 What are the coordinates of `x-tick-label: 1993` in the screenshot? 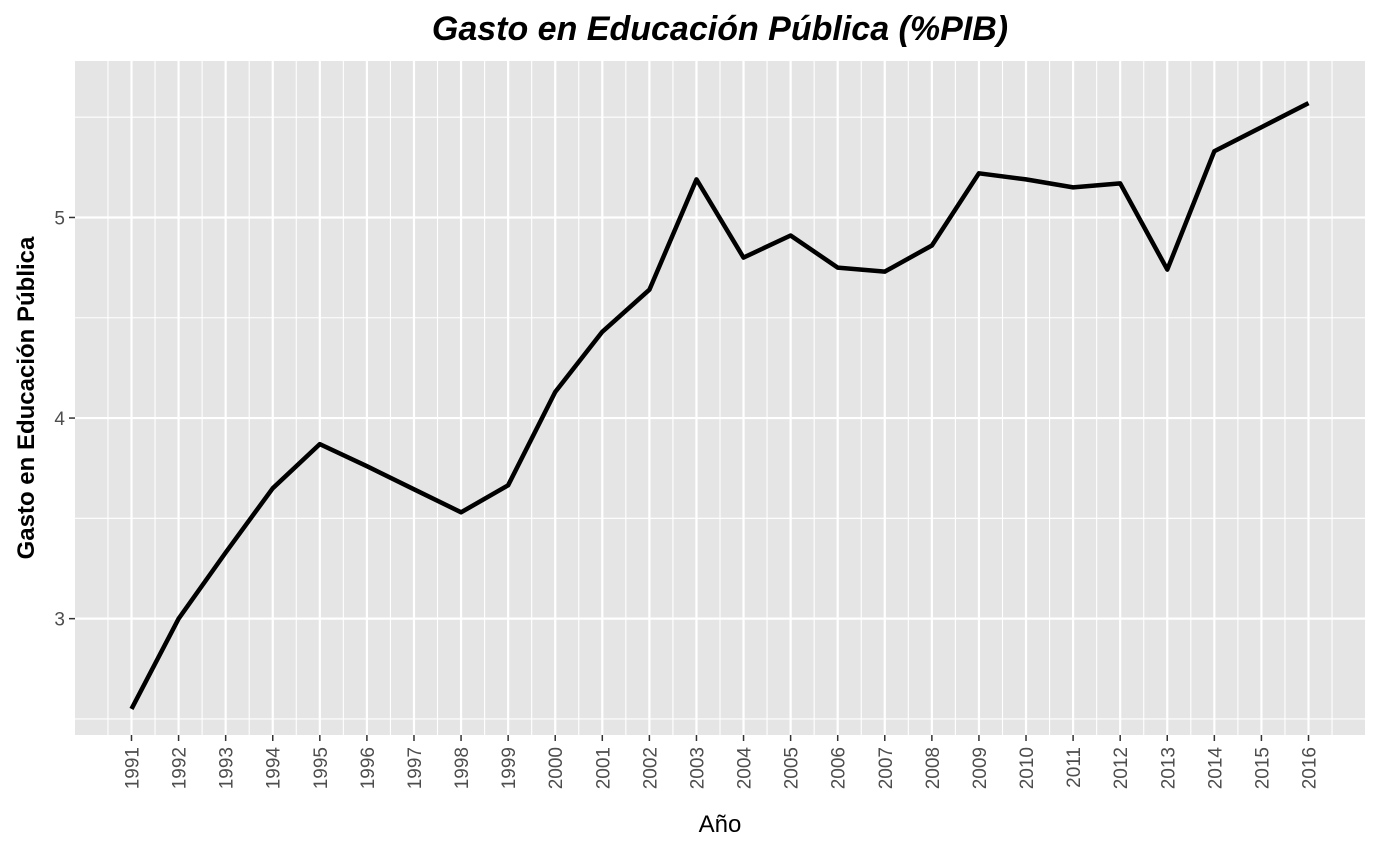 It's located at (227, 768).